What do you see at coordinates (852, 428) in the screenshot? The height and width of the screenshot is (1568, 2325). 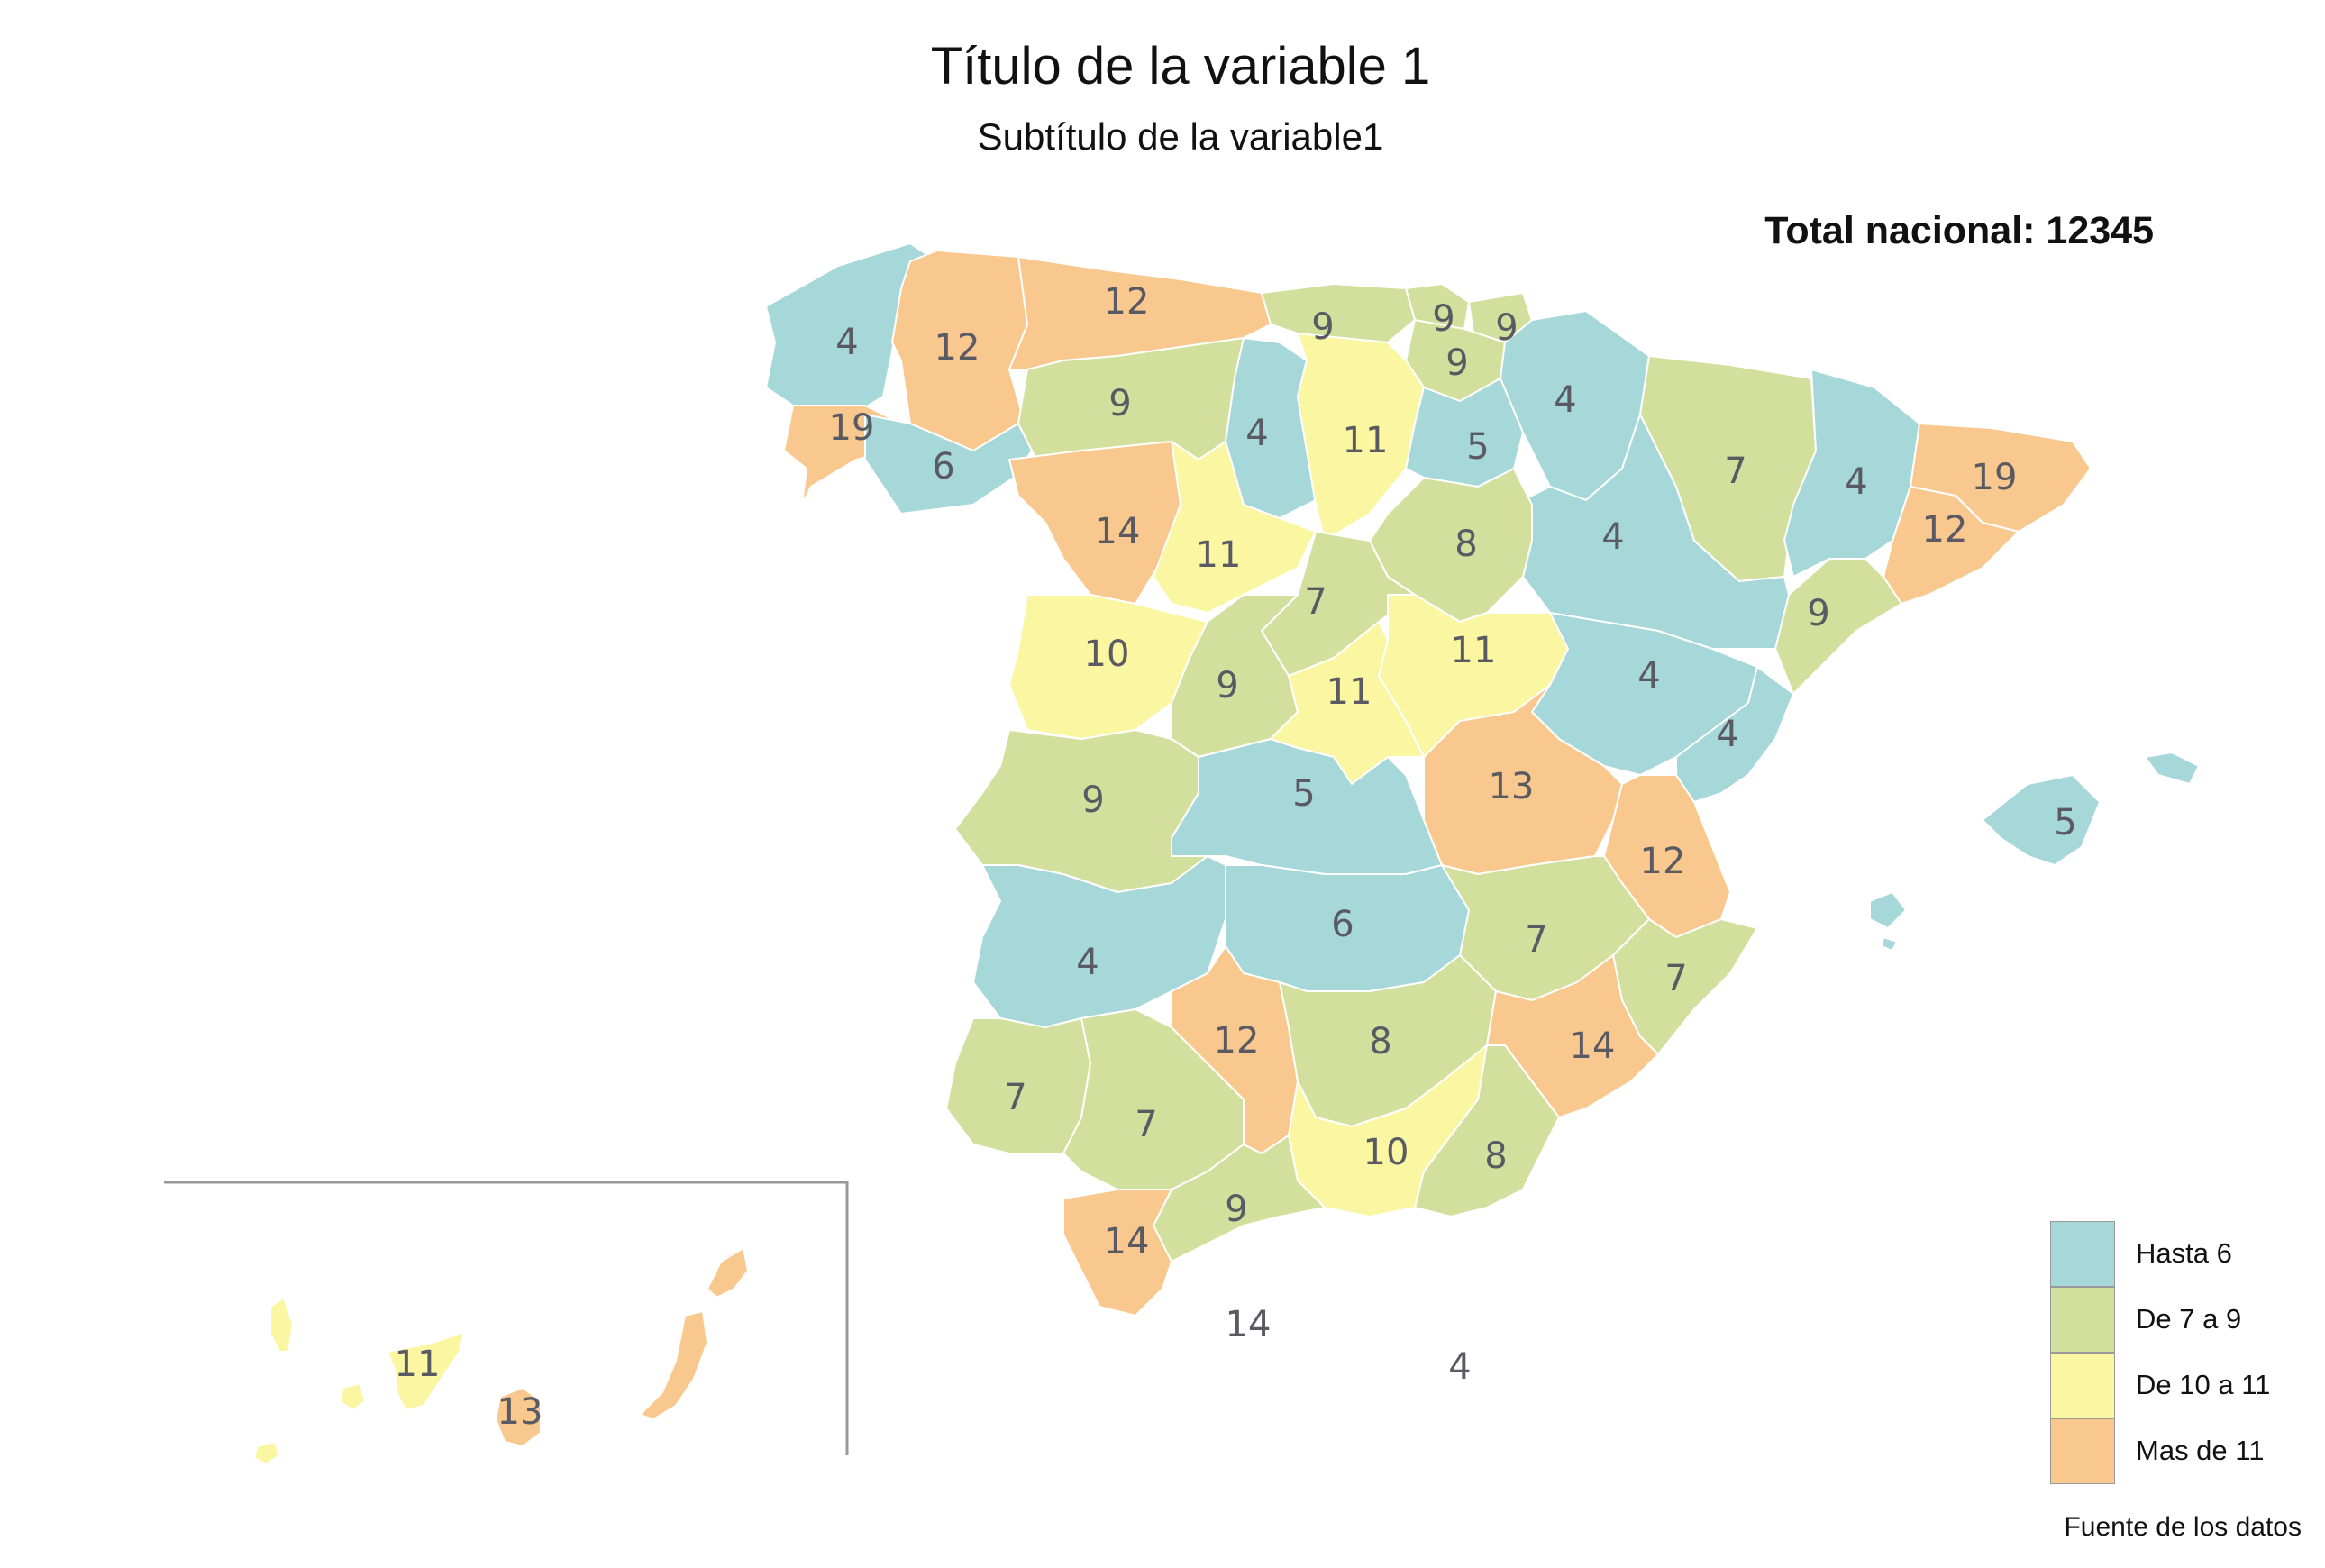 I see `value-pontevedra: 19` at bounding box center [852, 428].